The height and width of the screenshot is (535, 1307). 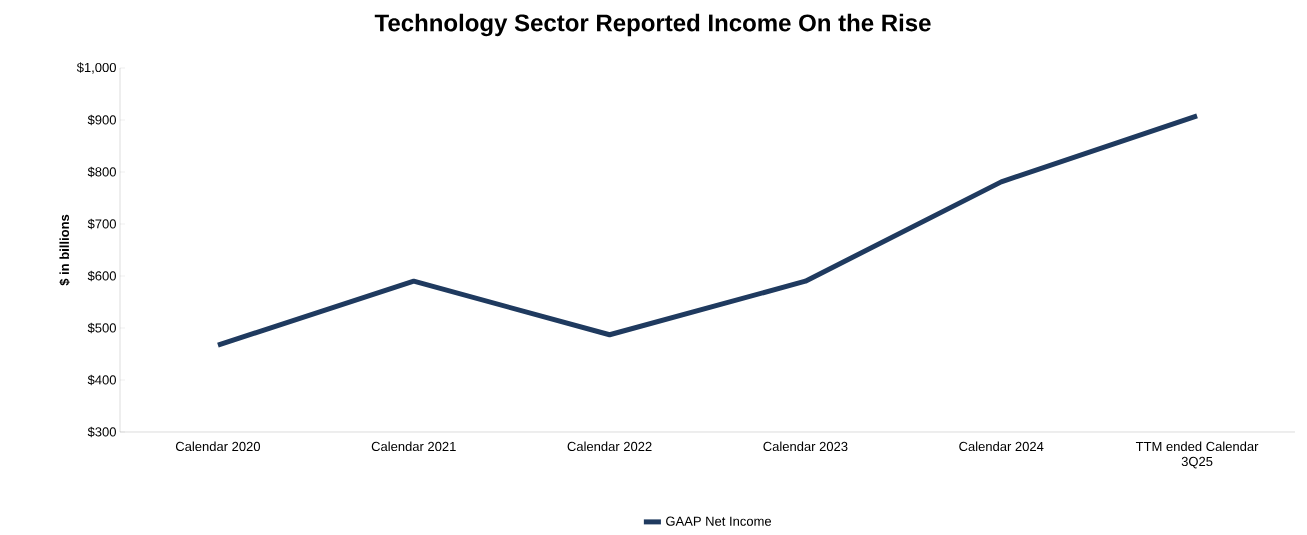 What do you see at coordinates (101, 432) in the screenshot?
I see `y-tick-label: $300` at bounding box center [101, 432].